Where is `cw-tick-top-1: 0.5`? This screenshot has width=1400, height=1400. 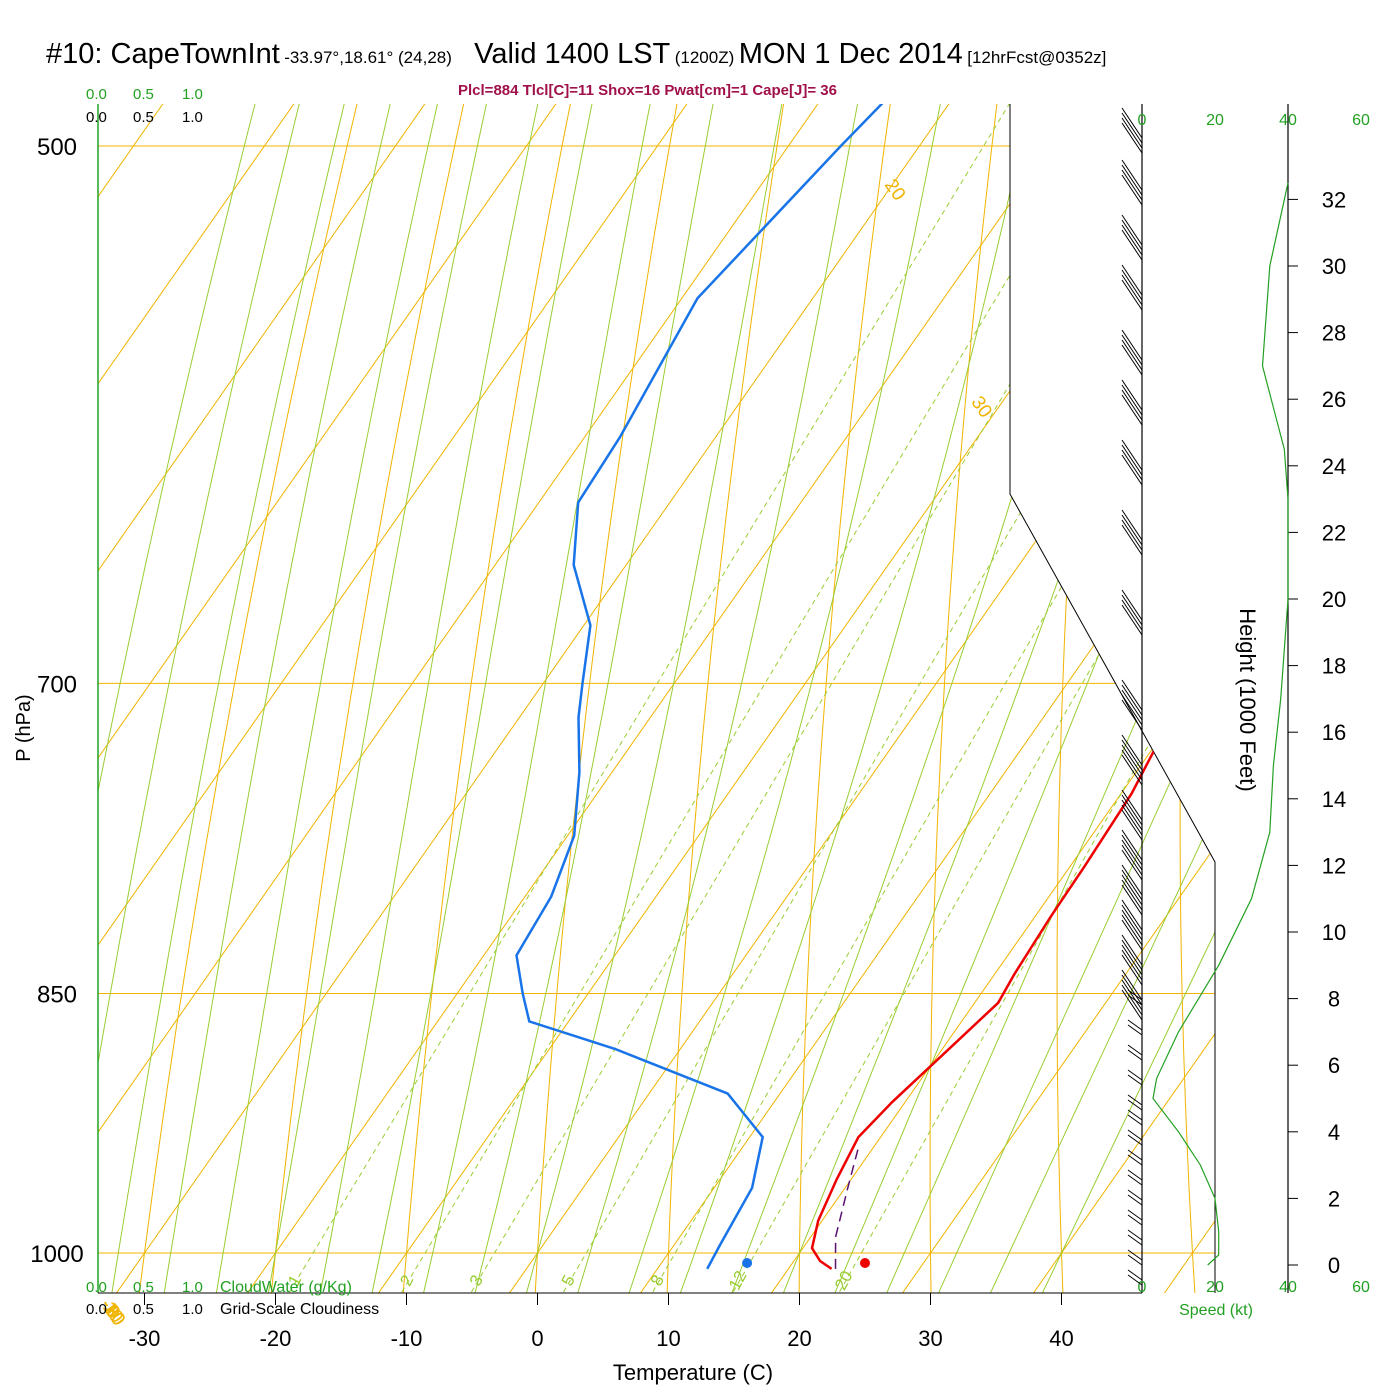 cw-tick-top-1: 0.5 is located at coordinates (143, 94).